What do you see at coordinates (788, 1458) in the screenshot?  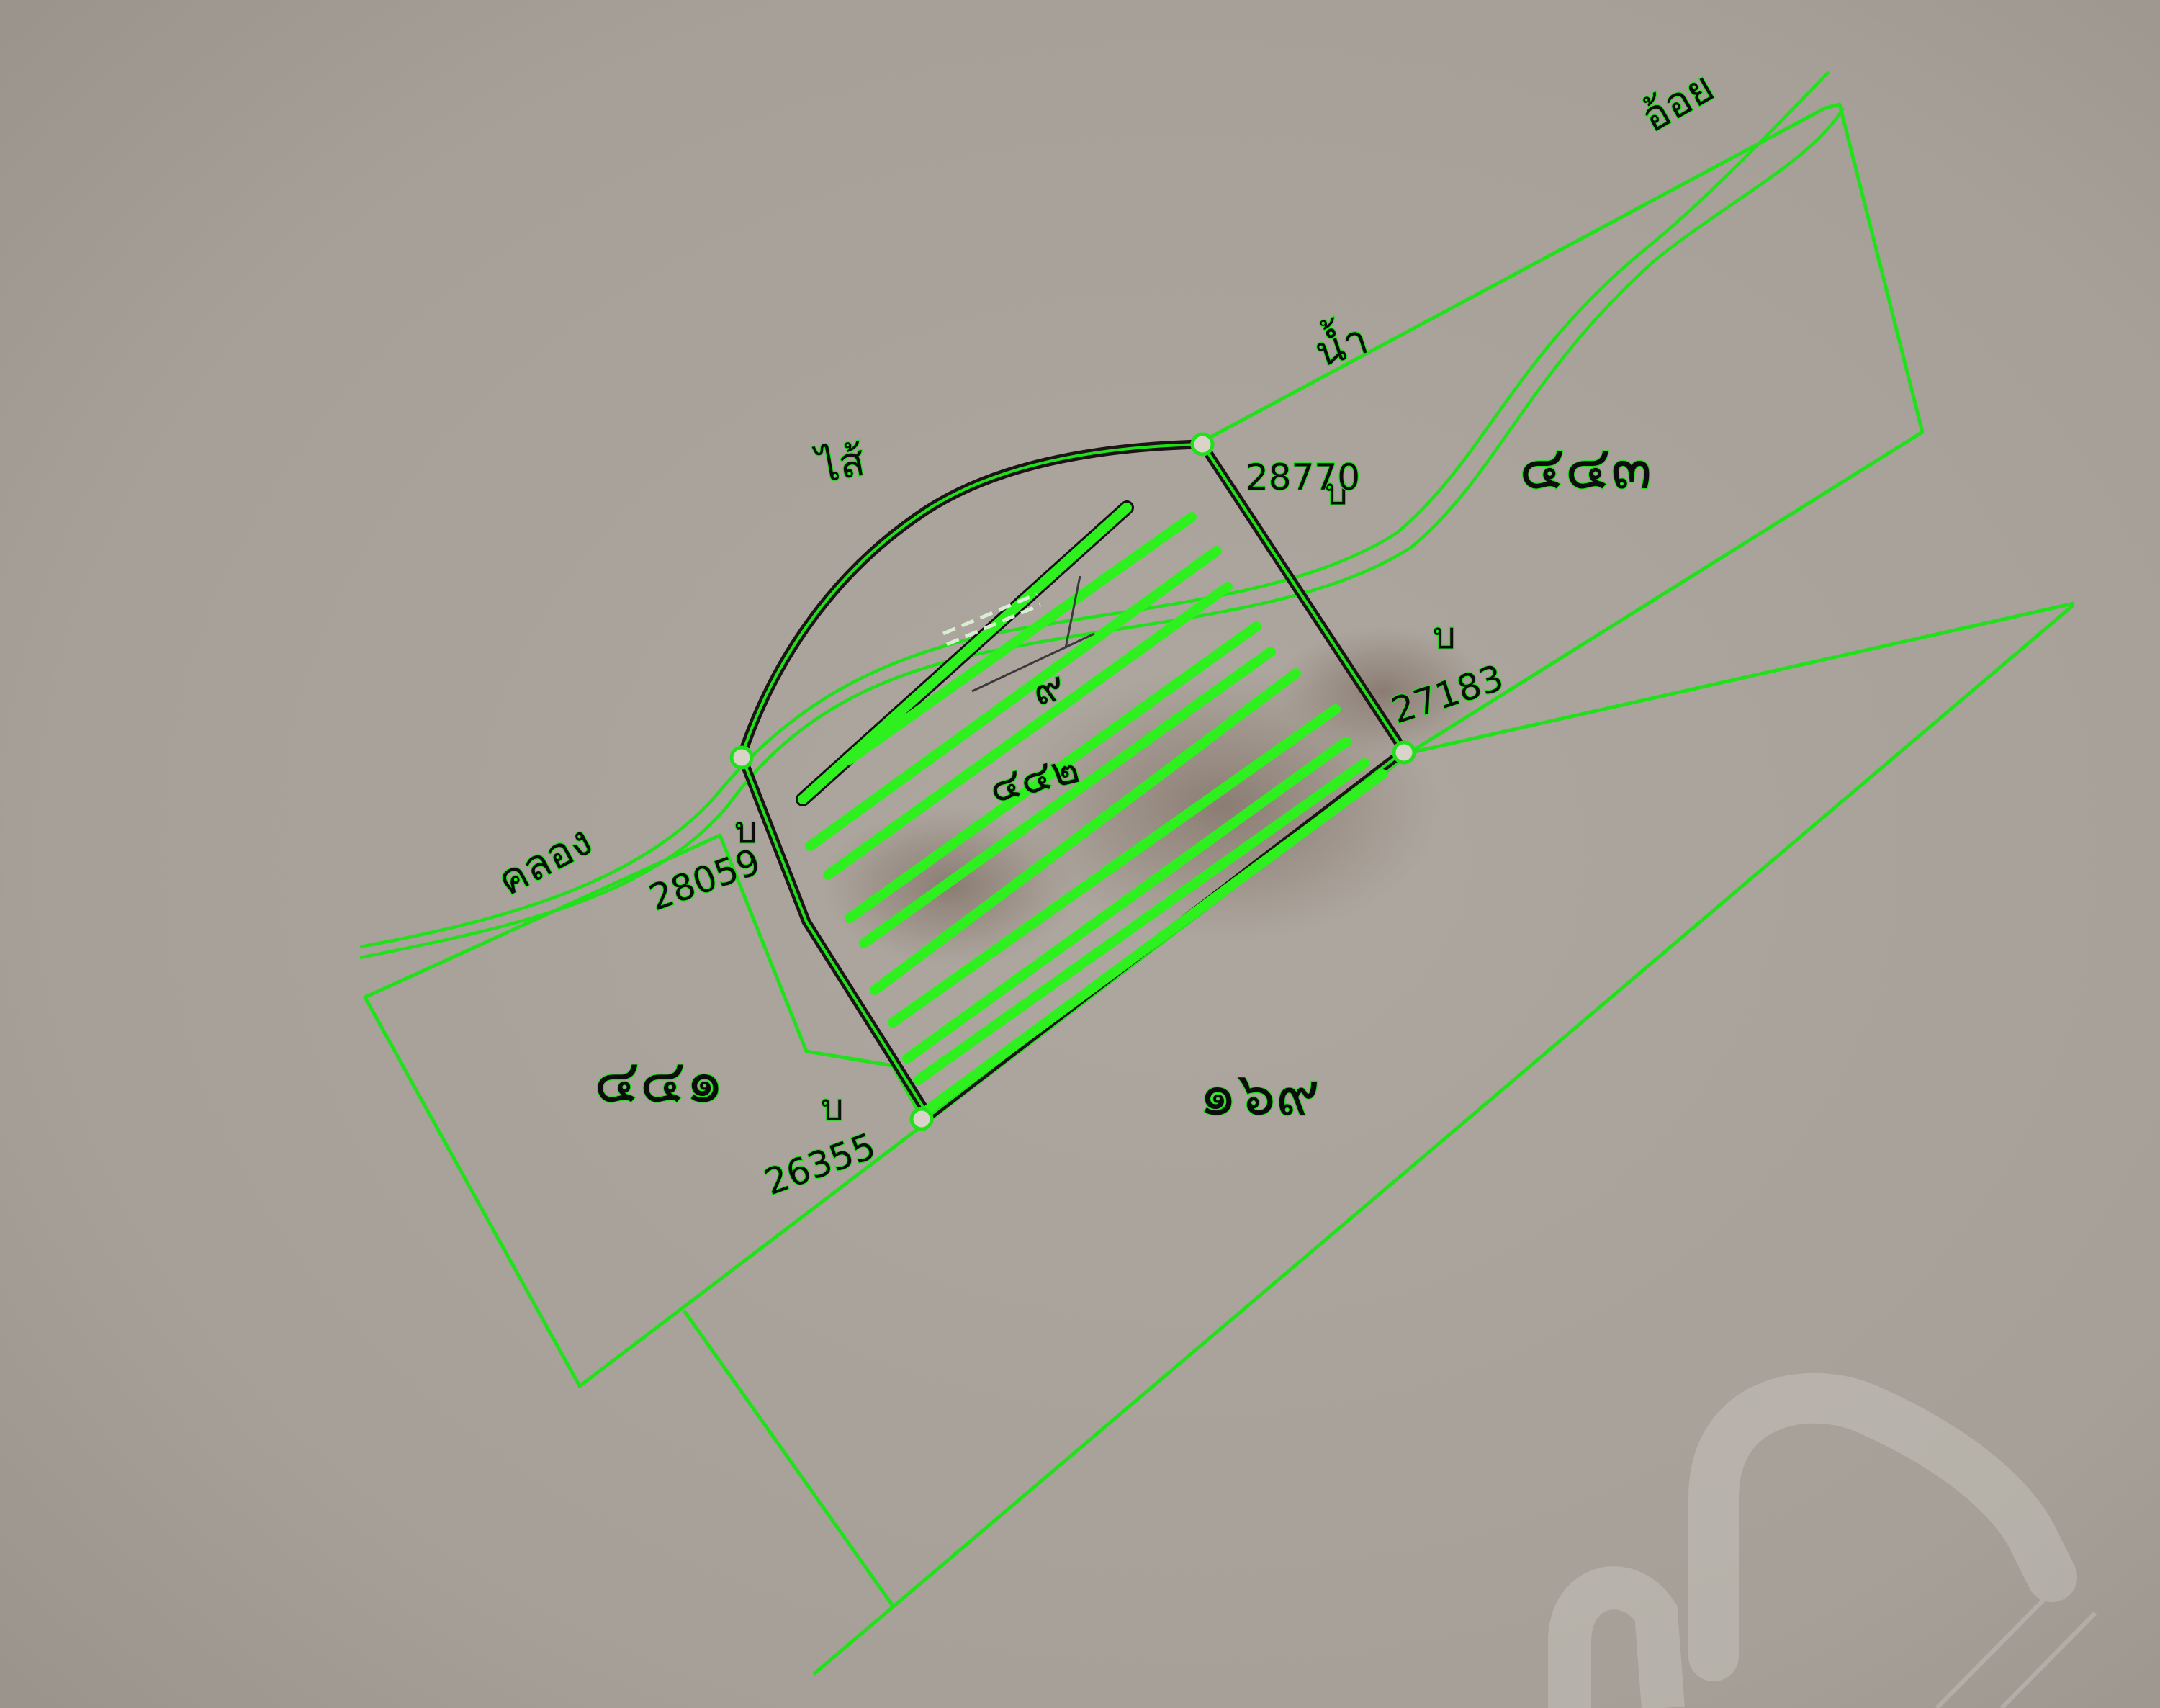 I see `parcel-boundary-169-west` at bounding box center [788, 1458].